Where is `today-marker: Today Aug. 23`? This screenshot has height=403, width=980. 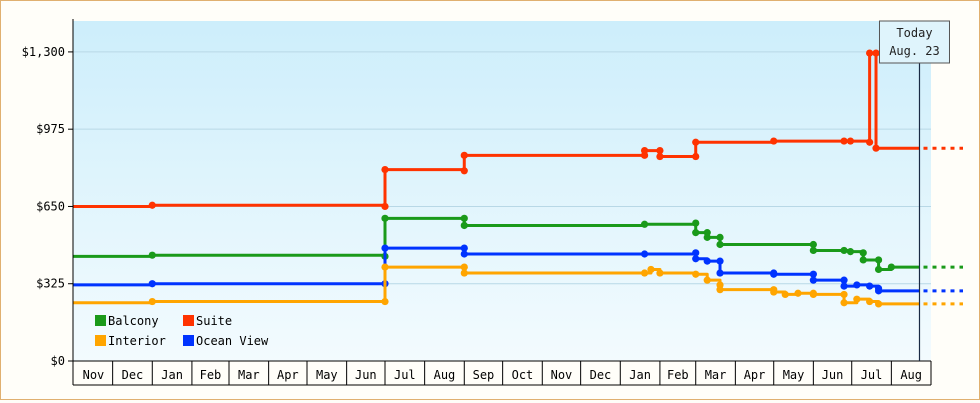
today-marker: Today Aug. 23 is located at coordinates (914, 190).